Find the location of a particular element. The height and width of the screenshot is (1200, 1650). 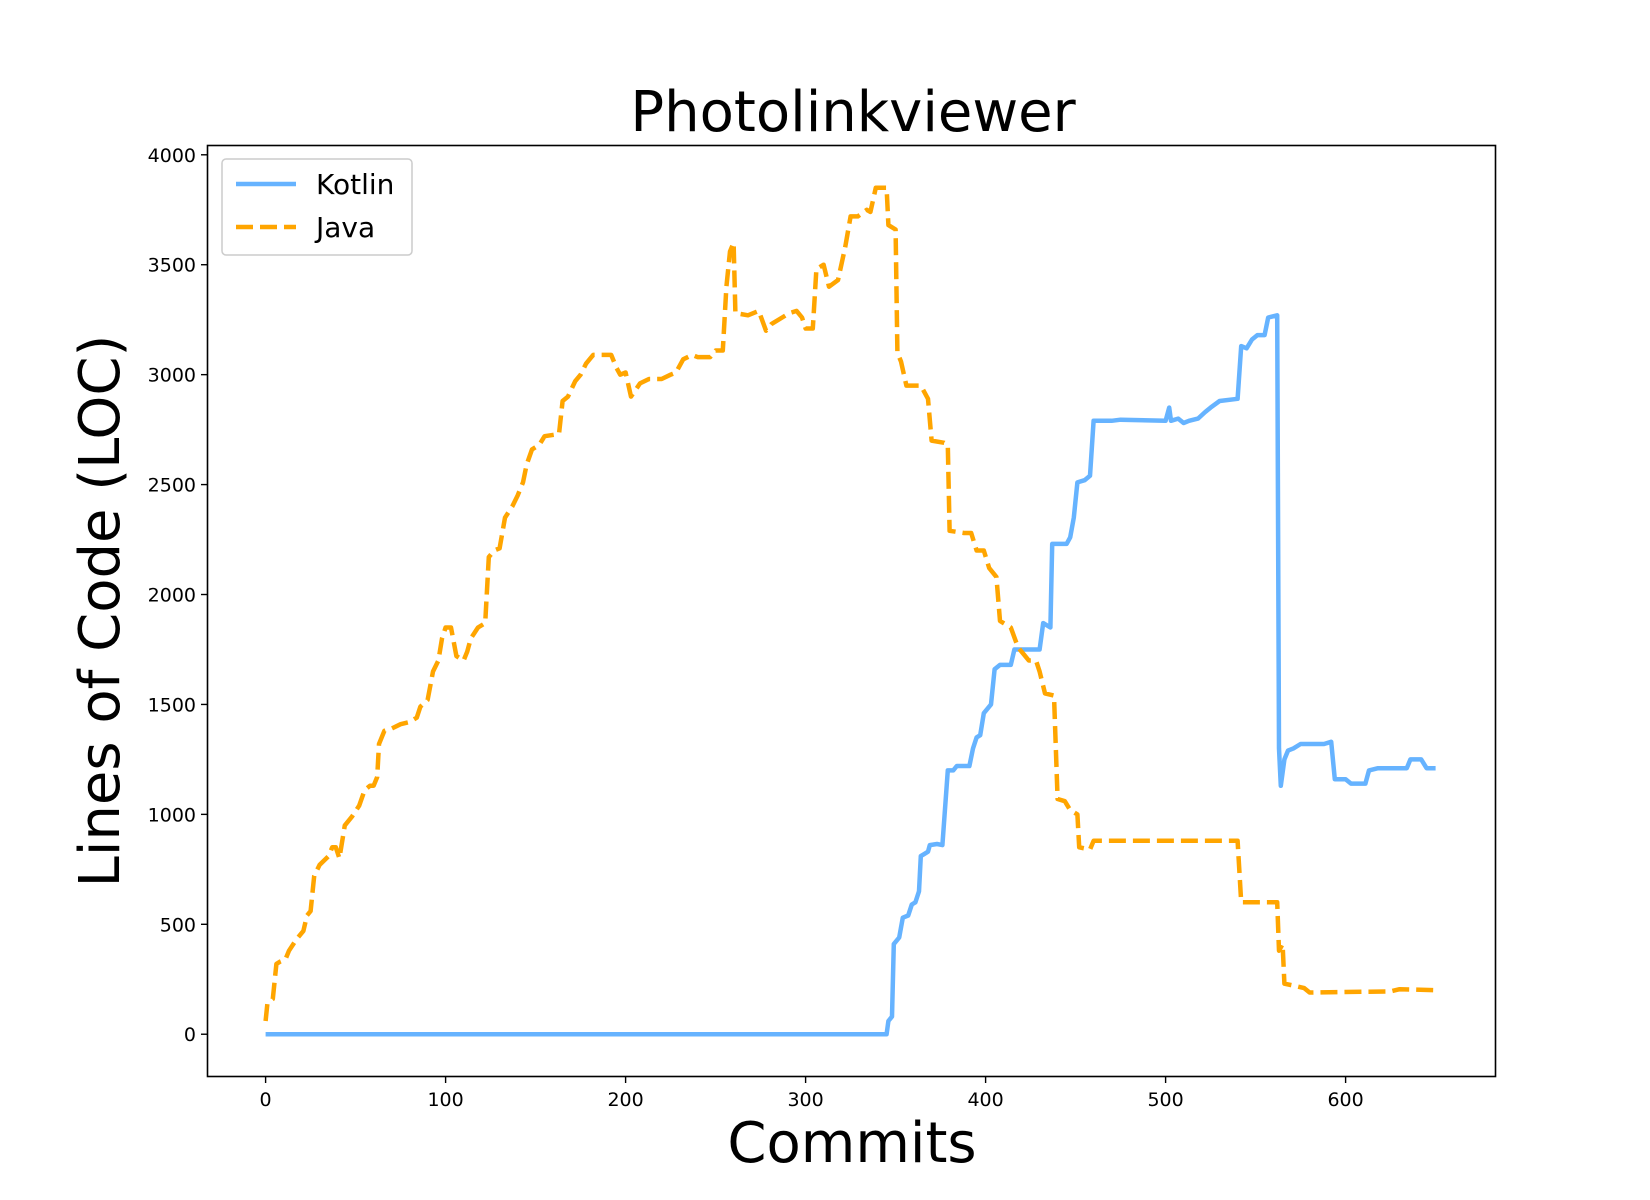

x-axis-label: Commits is located at coordinates (851, 1143).